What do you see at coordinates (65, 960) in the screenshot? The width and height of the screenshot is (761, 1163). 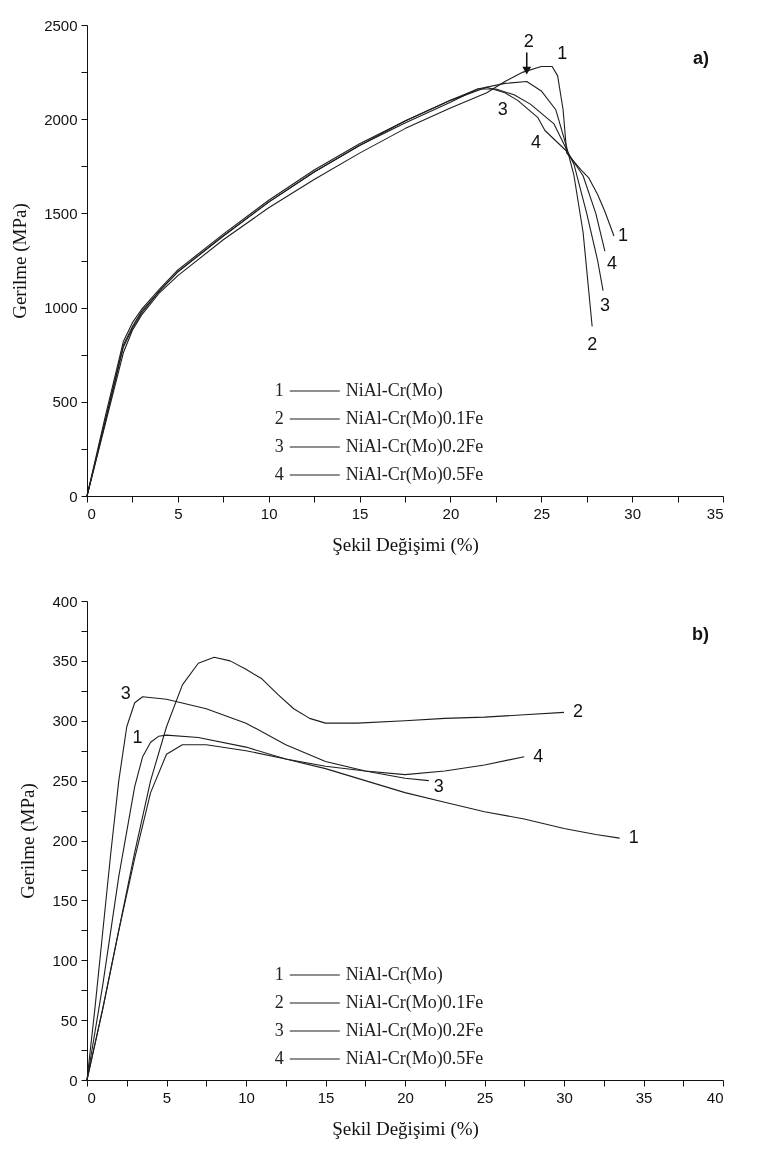 I see `y-tick-label: 100` at bounding box center [65, 960].